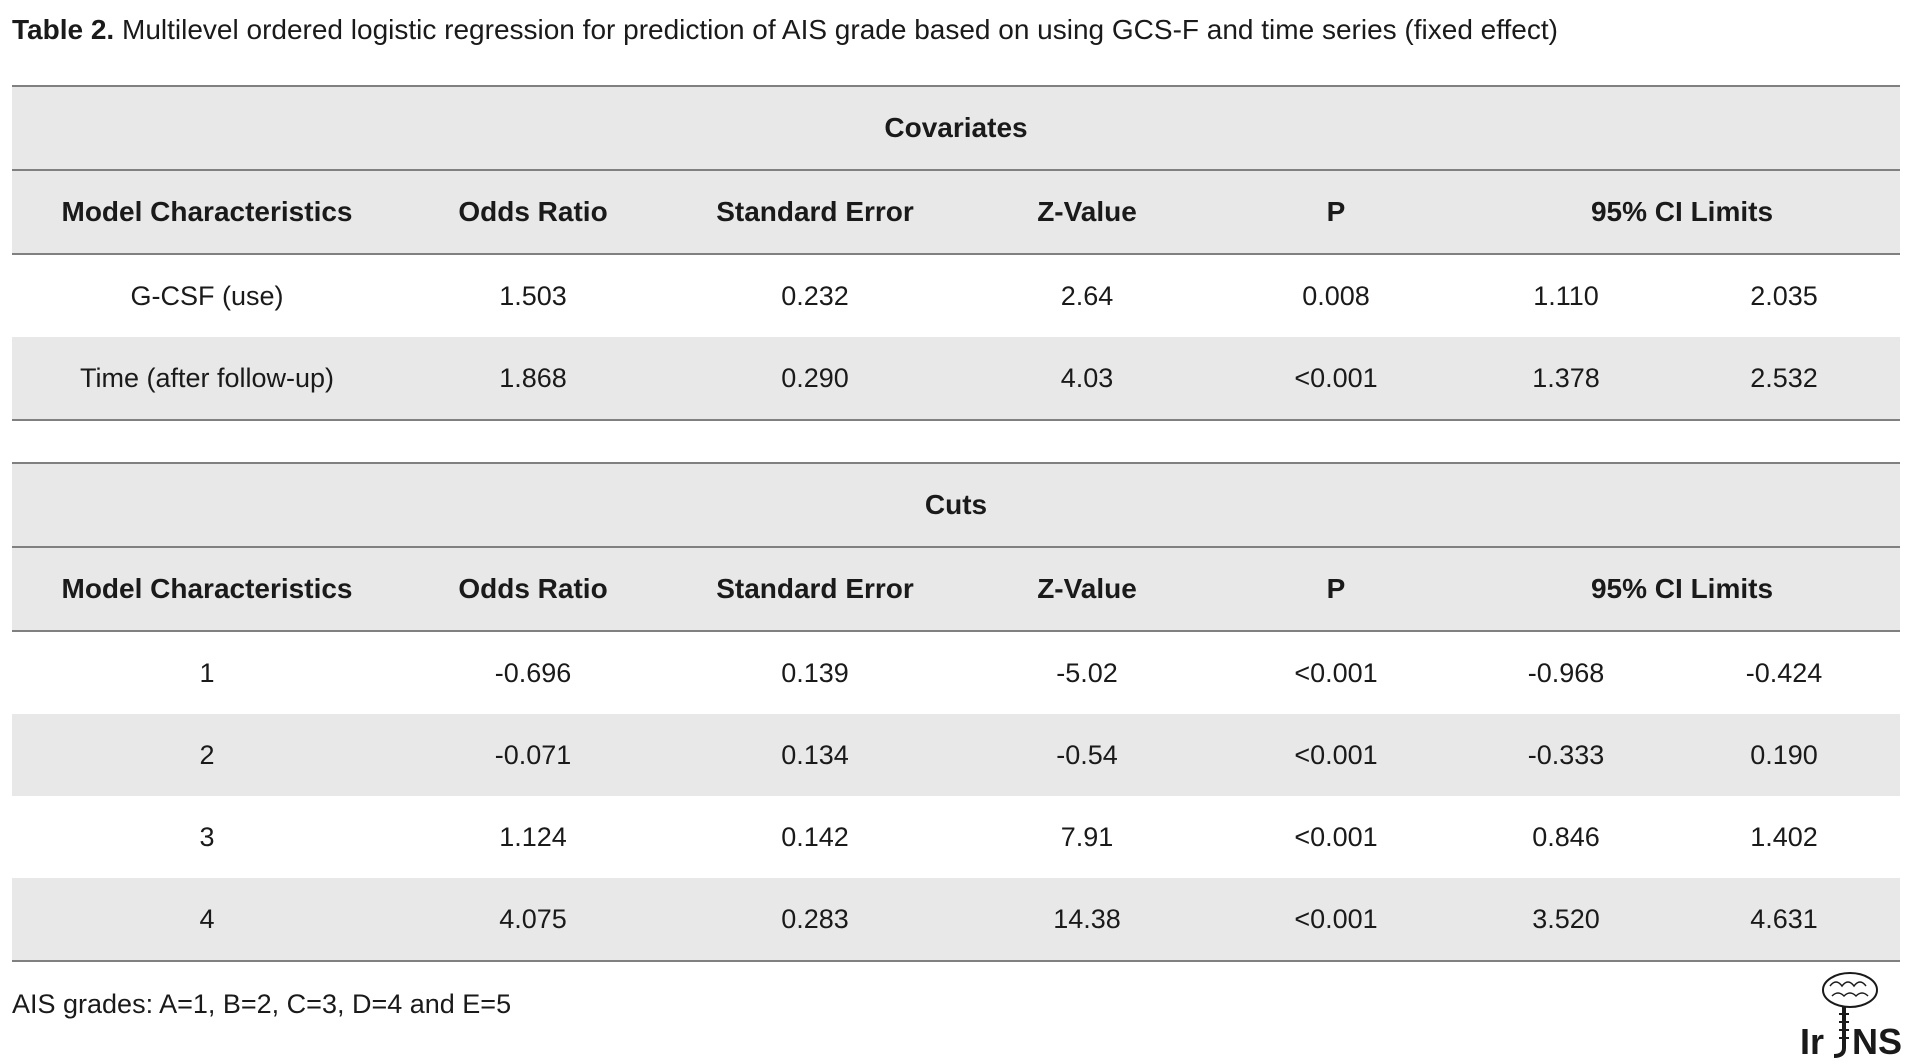  Describe the element at coordinates (1784, 836) in the screenshot. I see `cell-ci-upper: 1.402` at that location.